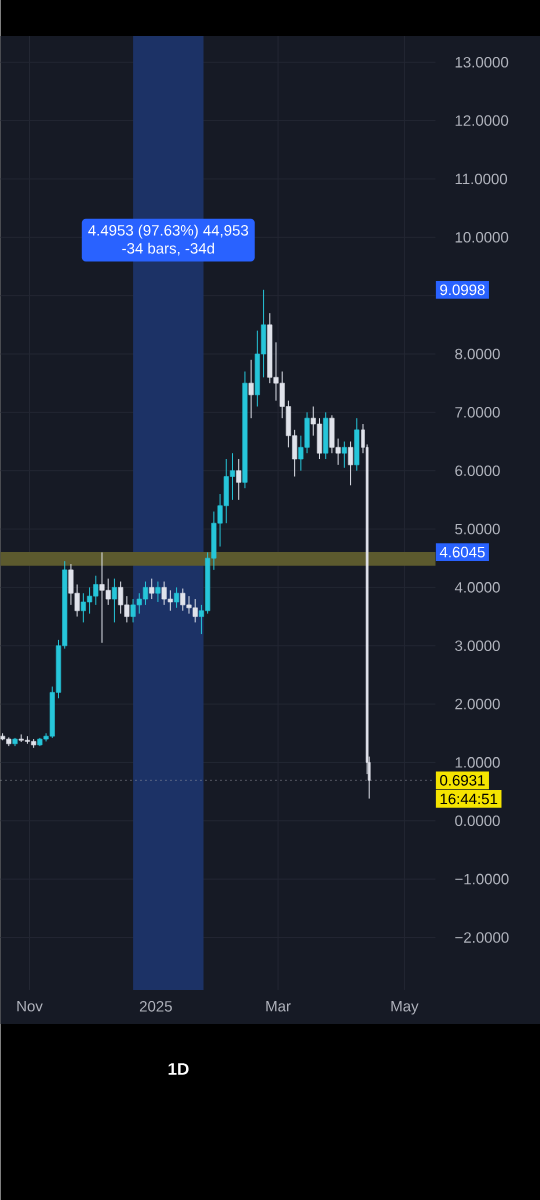 The height and width of the screenshot is (1200, 540). I want to click on y-tick-label: 4.0000, so click(477, 587).